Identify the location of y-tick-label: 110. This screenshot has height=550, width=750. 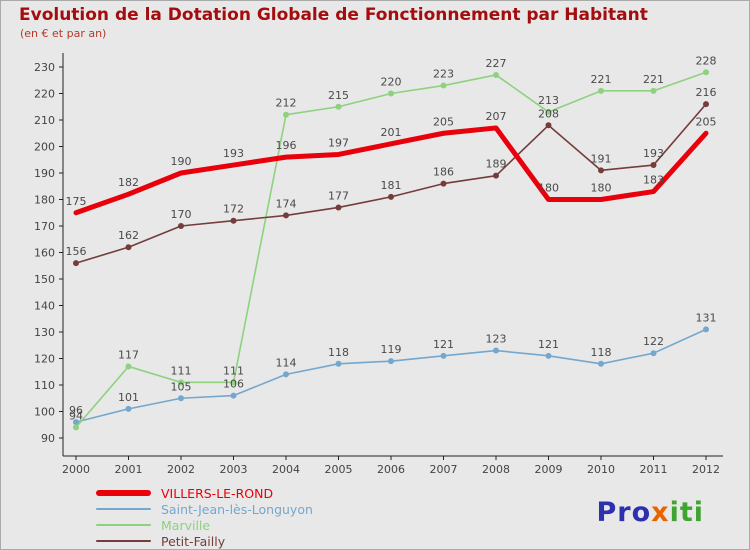
(44, 385).